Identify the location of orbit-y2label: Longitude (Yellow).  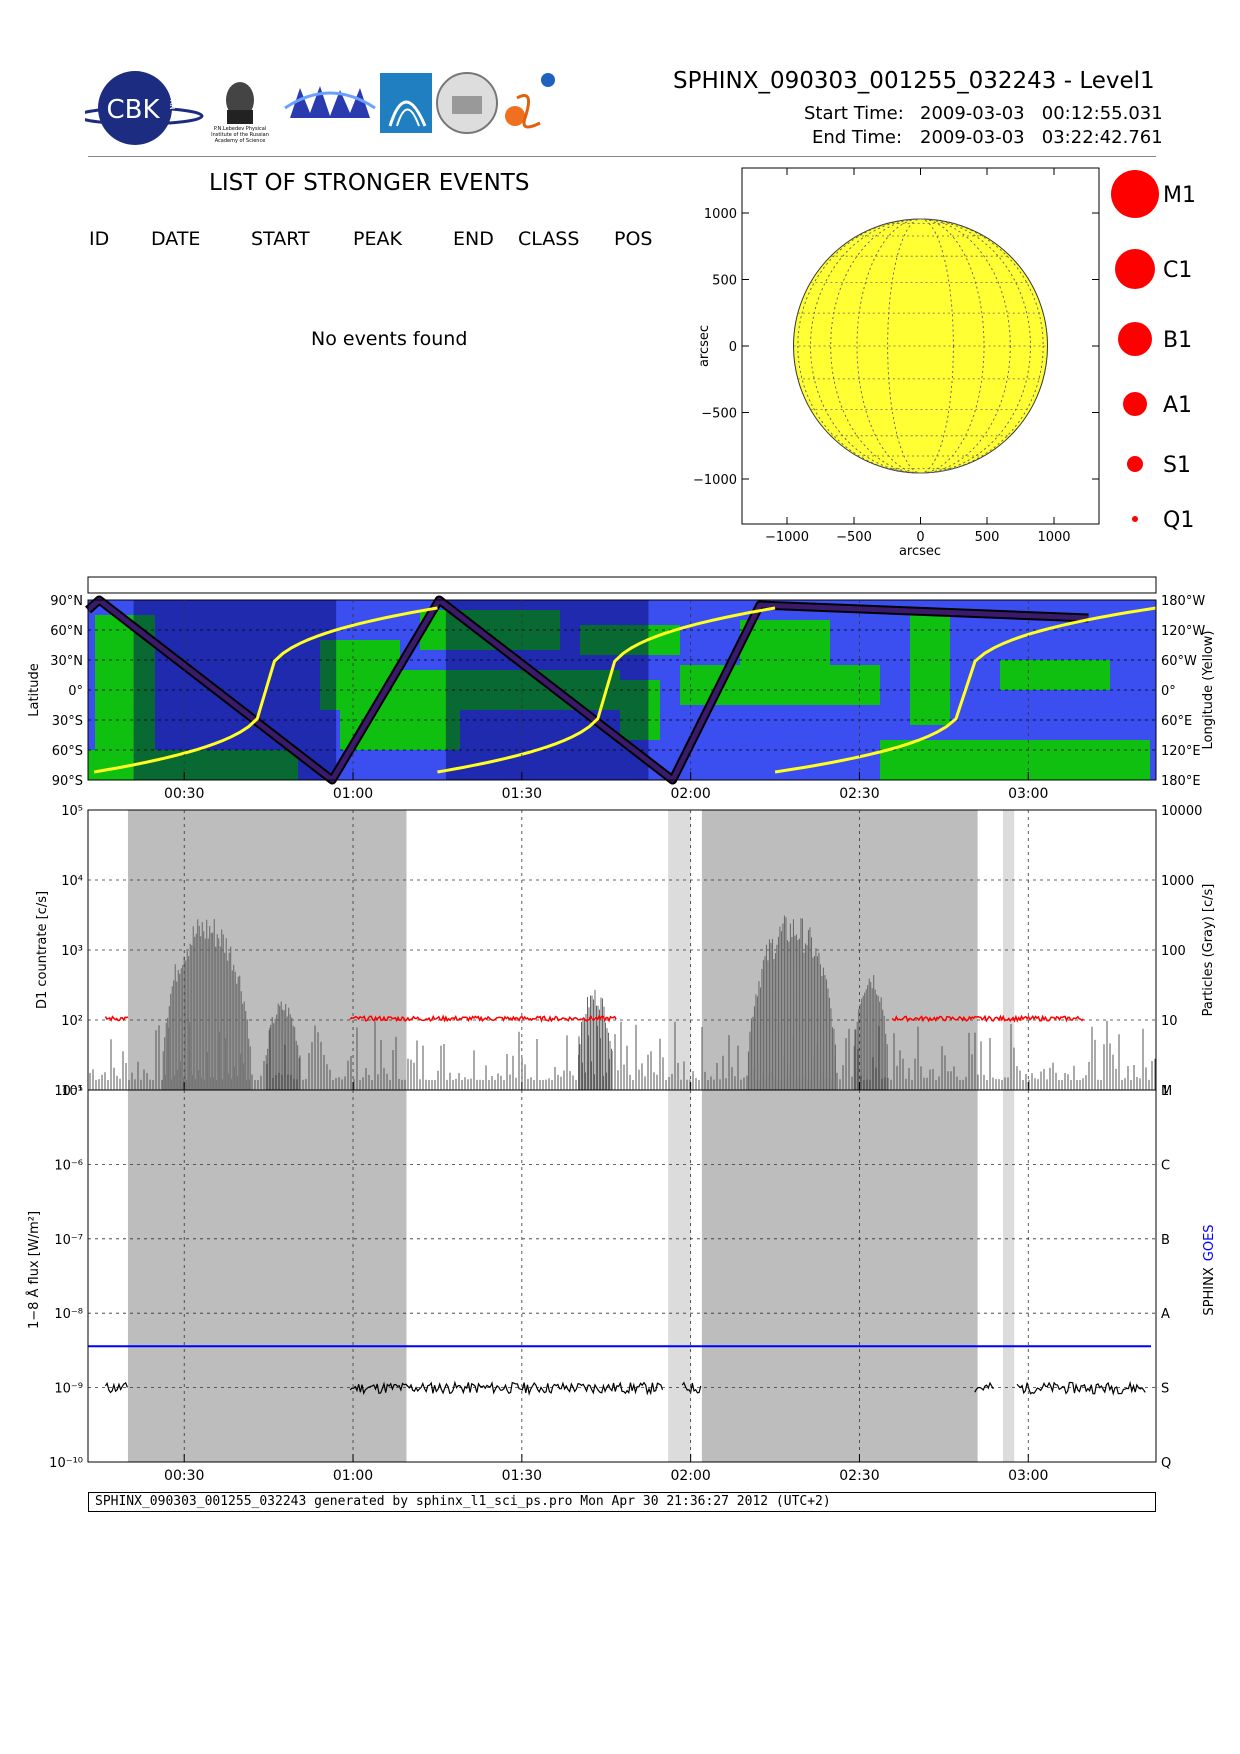
(1208, 690).